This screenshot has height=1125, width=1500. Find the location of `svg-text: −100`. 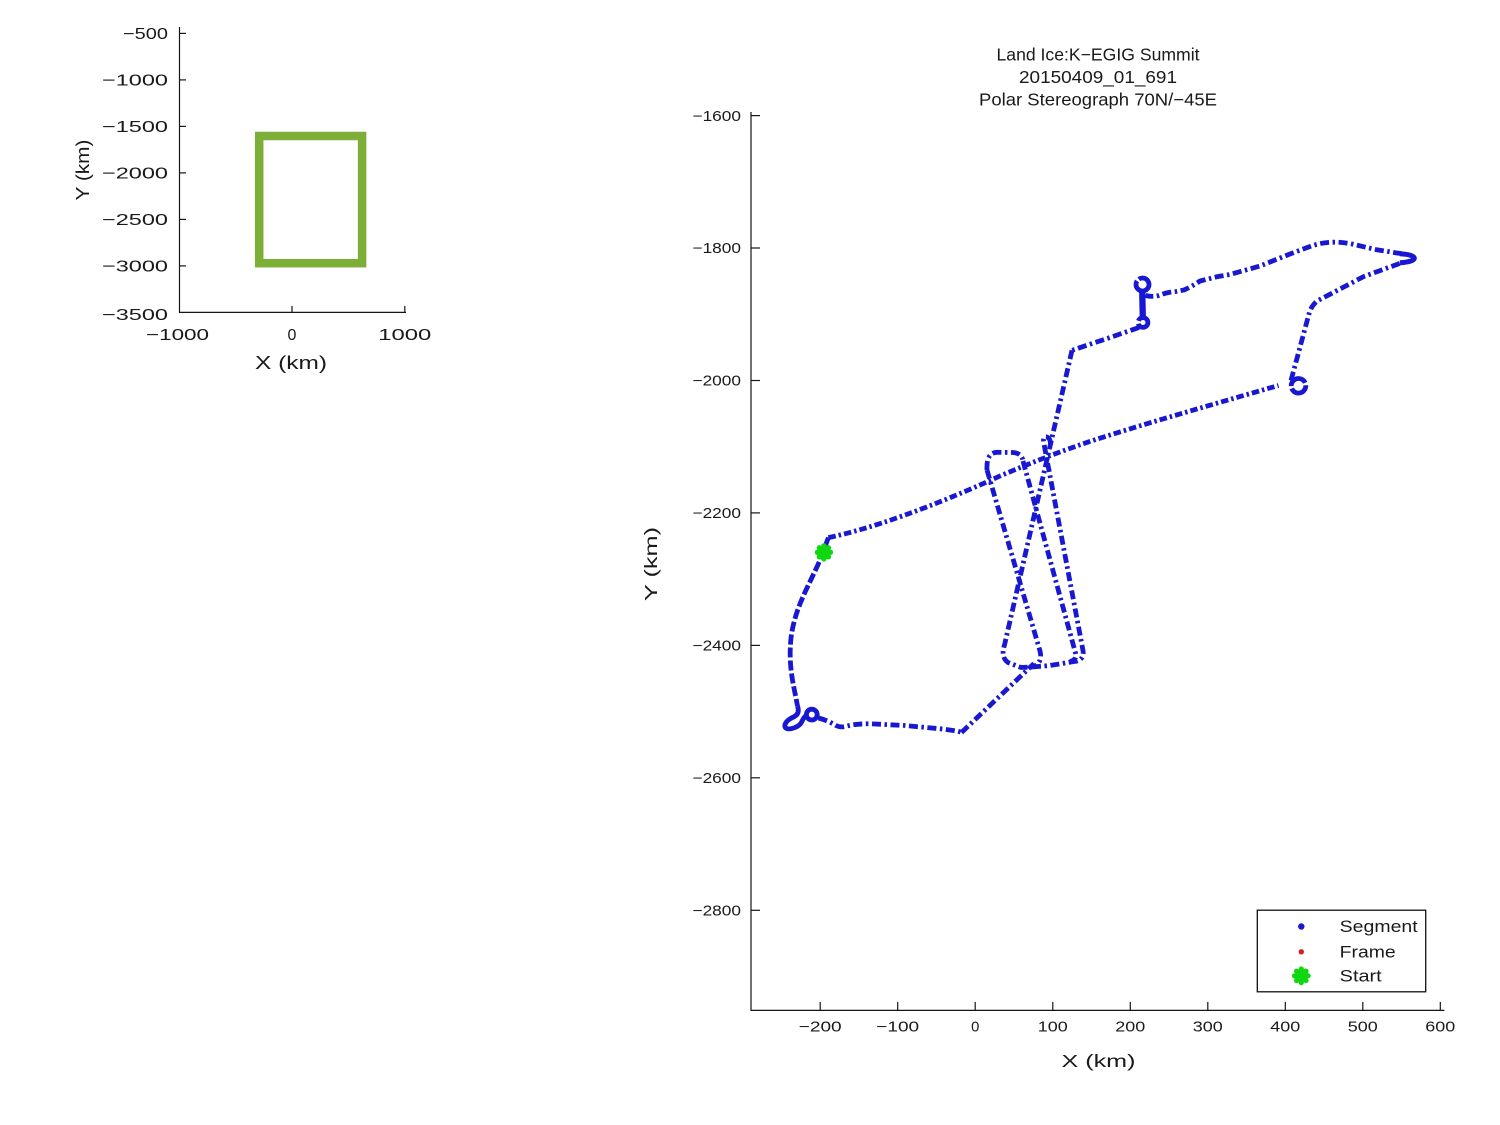

svg-text: −100 is located at coordinates (897, 1028).